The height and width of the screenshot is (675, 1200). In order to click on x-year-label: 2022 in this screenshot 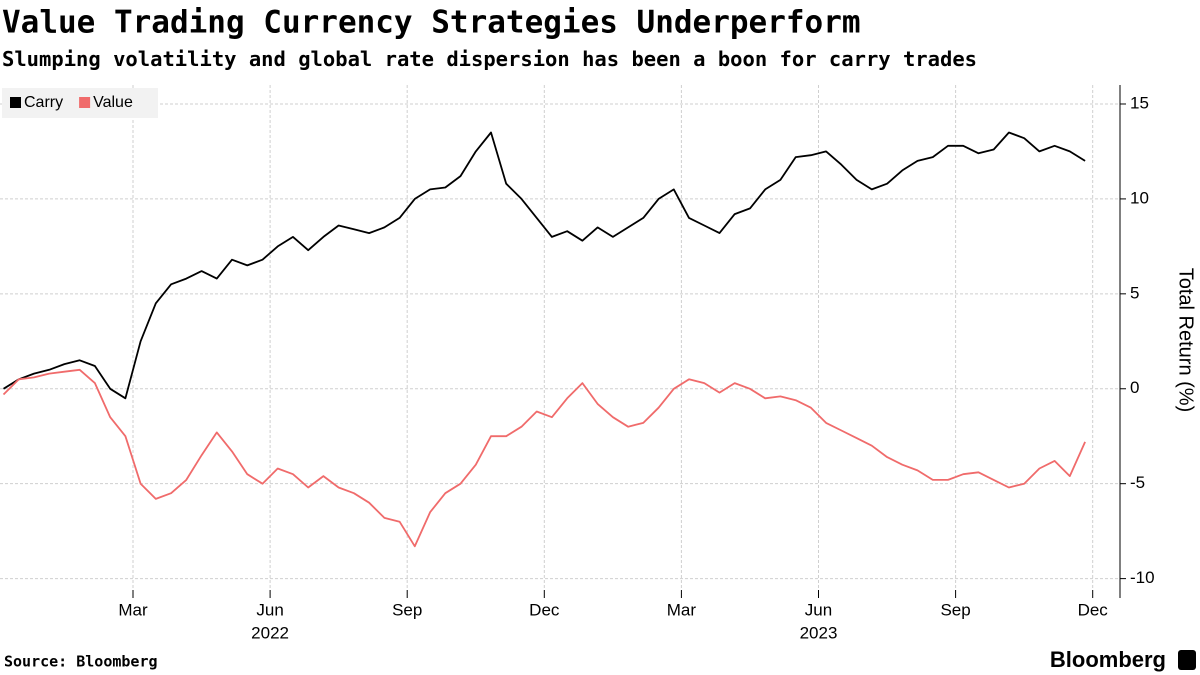, I will do `click(270, 632)`.